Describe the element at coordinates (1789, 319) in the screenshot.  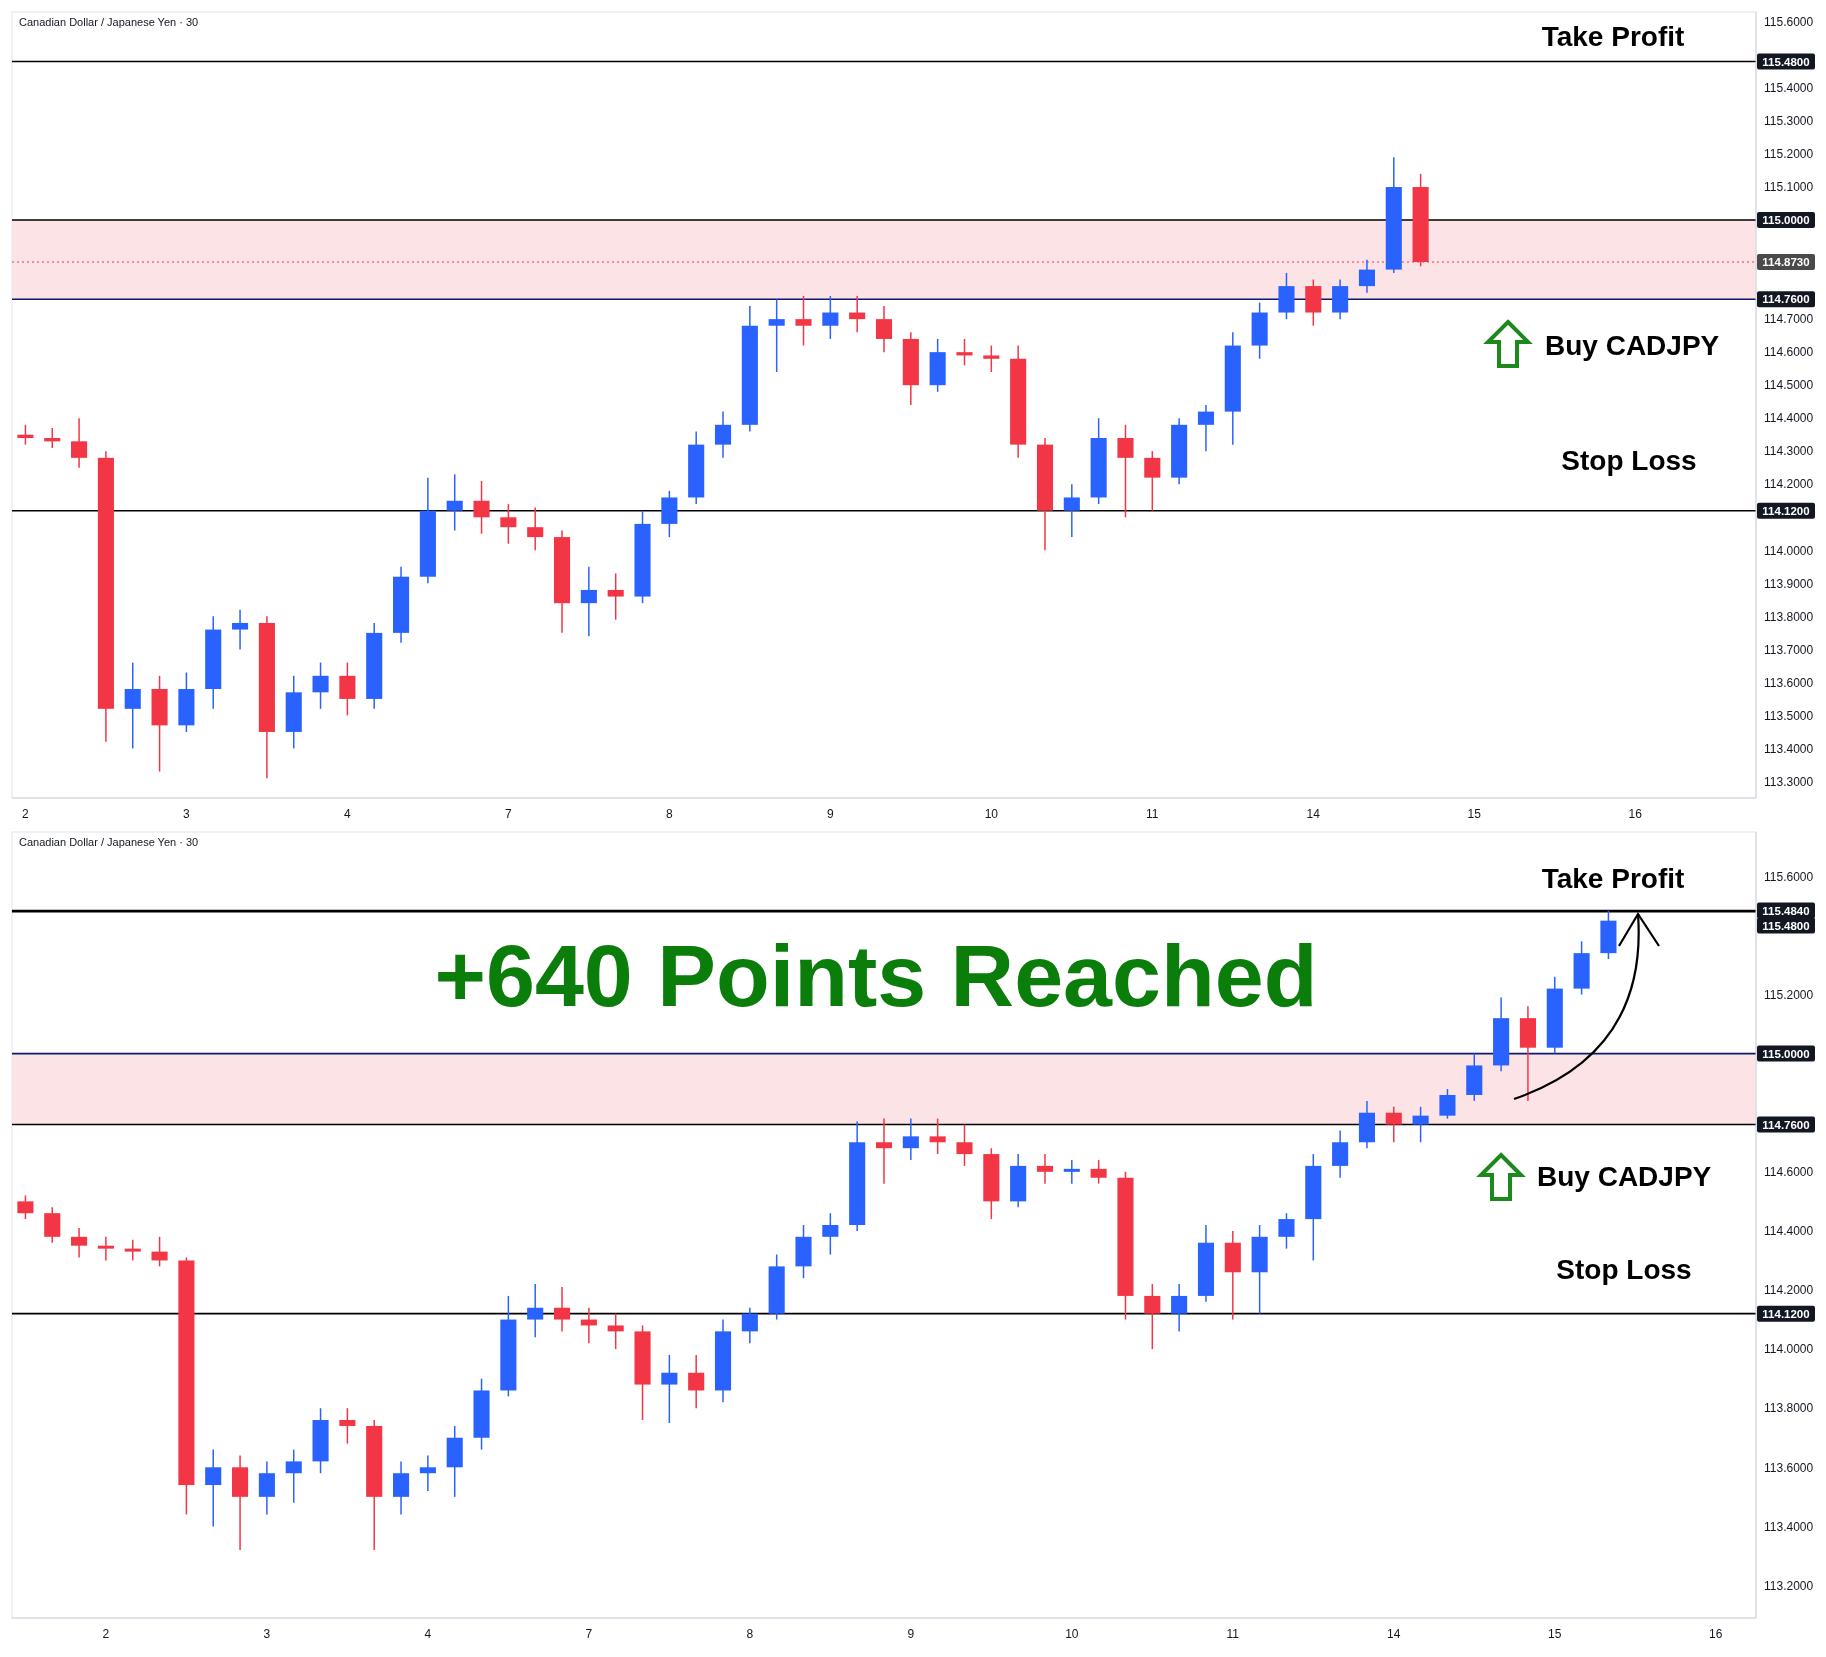
I see `y-tick-label: 114.7000` at that location.